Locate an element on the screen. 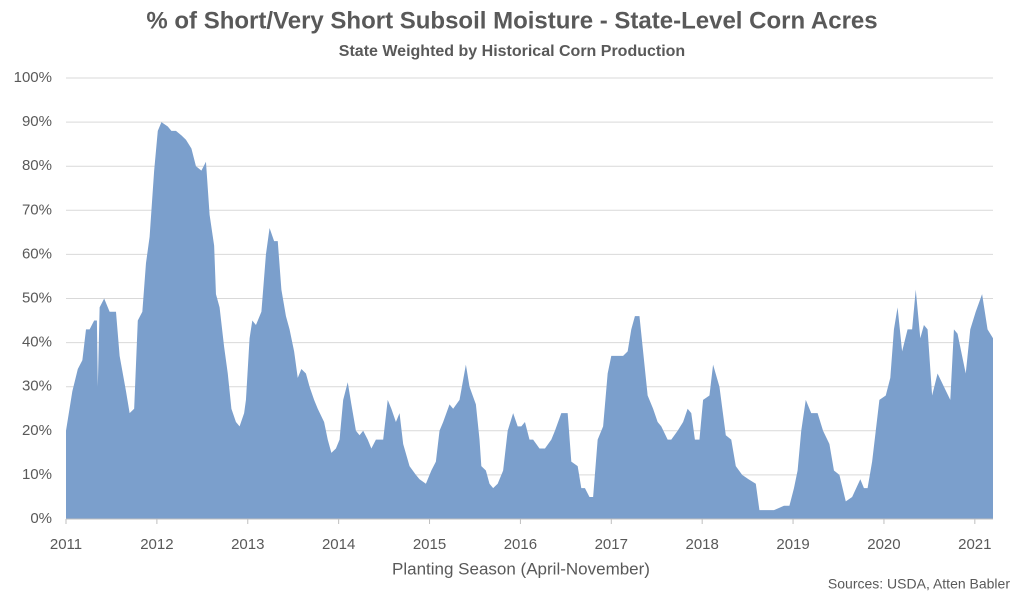 The width and height of the screenshot is (1024, 601). x-tick-label: 2019 is located at coordinates (792, 544).